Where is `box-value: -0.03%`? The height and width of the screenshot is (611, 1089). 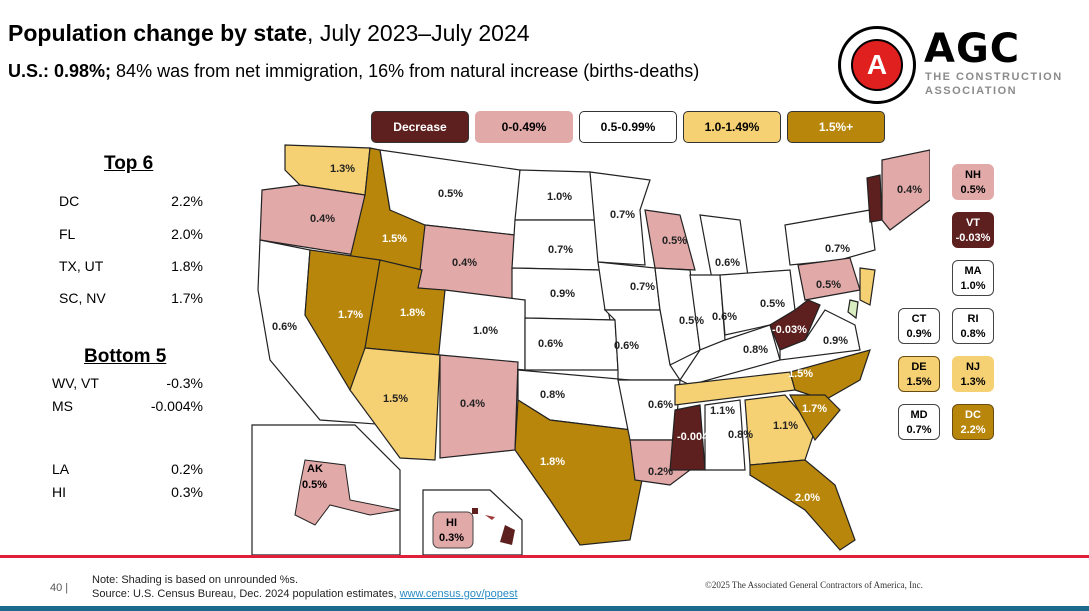
box-value: -0.03% is located at coordinates (973, 238).